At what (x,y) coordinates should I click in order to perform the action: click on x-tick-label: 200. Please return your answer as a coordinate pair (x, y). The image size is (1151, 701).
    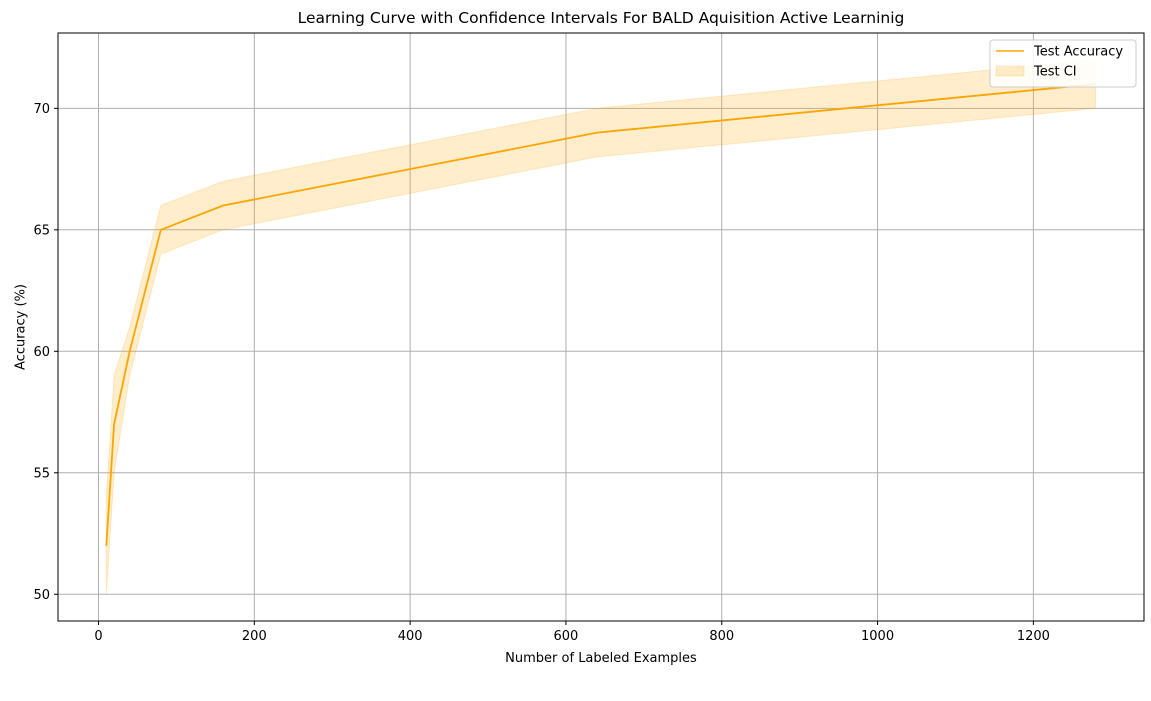
    Looking at the image, I should click on (254, 636).